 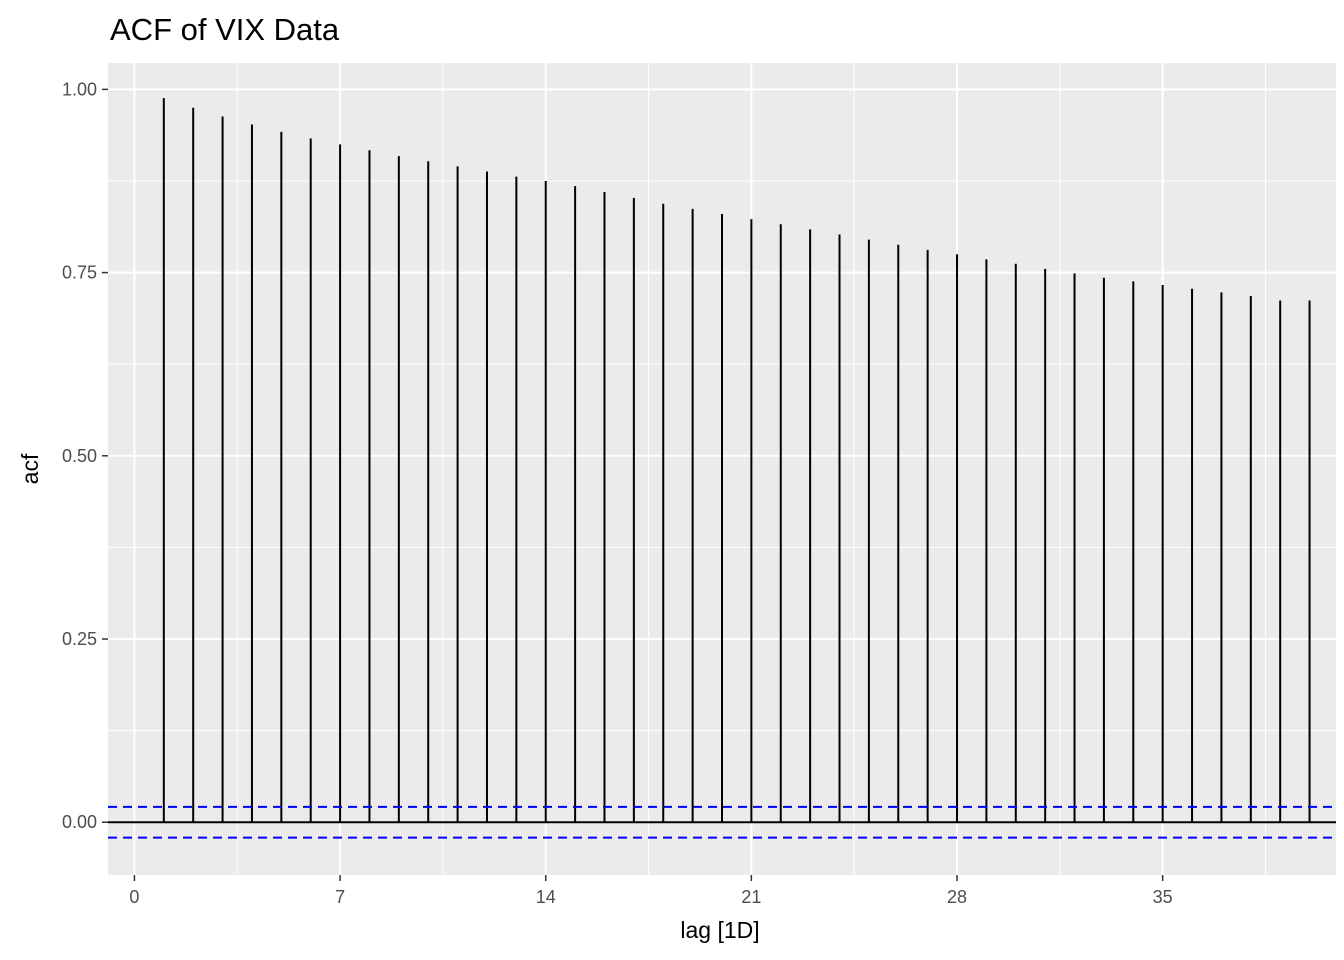 I want to click on x-axis-title: lag [1D], so click(x=719, y=930).